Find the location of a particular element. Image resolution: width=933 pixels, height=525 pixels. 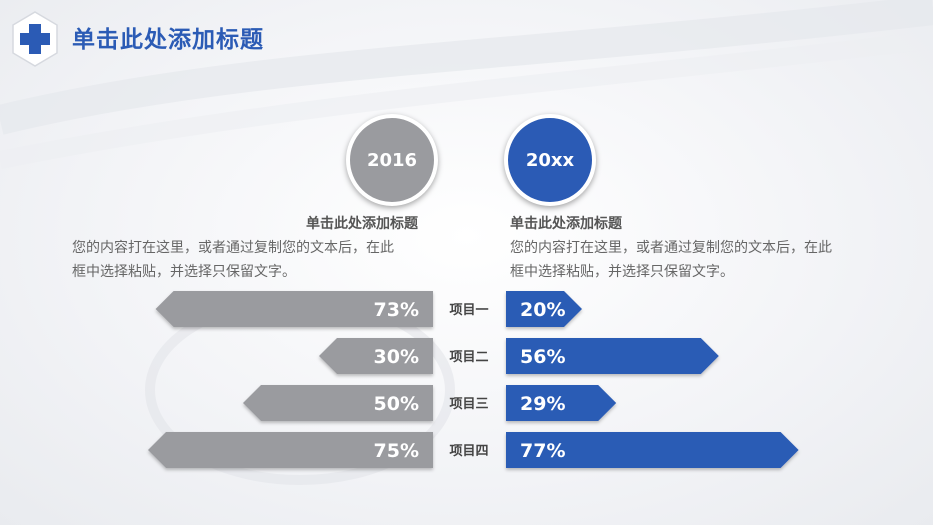

year-label-right: 20xx is located at coordinates (550, 160).